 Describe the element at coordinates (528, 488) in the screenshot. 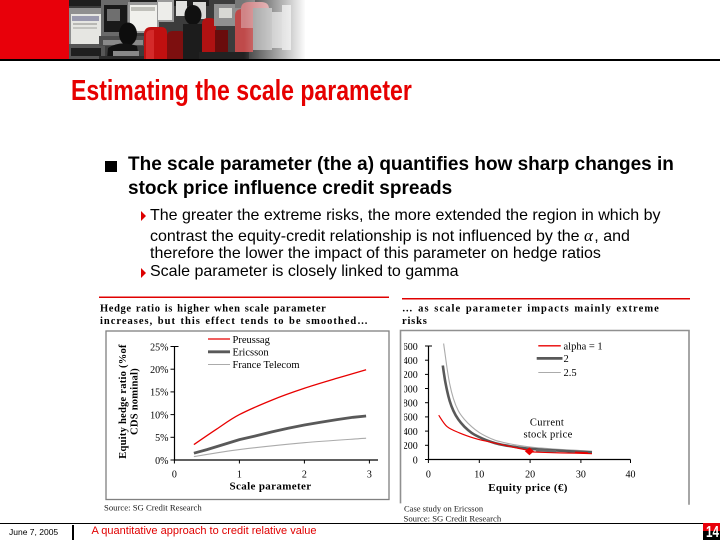

I see `svg-text: Equity price (€)` at that location.